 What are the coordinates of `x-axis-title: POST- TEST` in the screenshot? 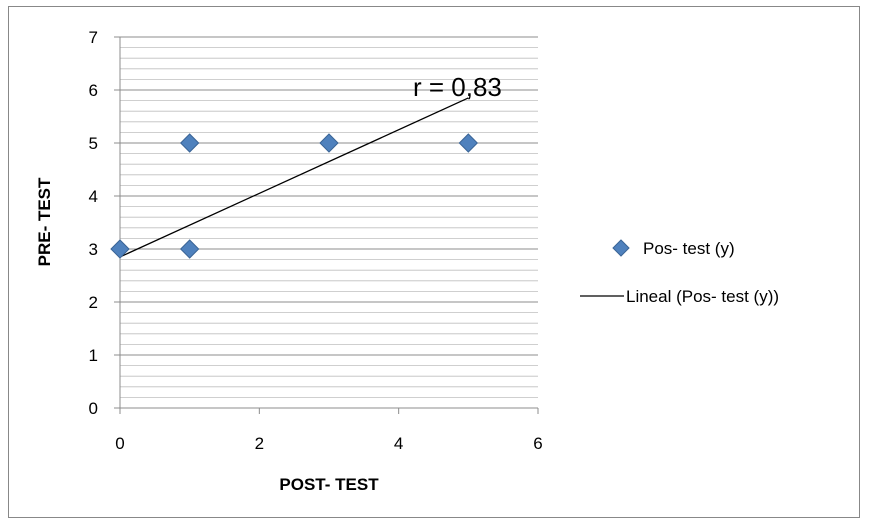 It's located at (329, 484).